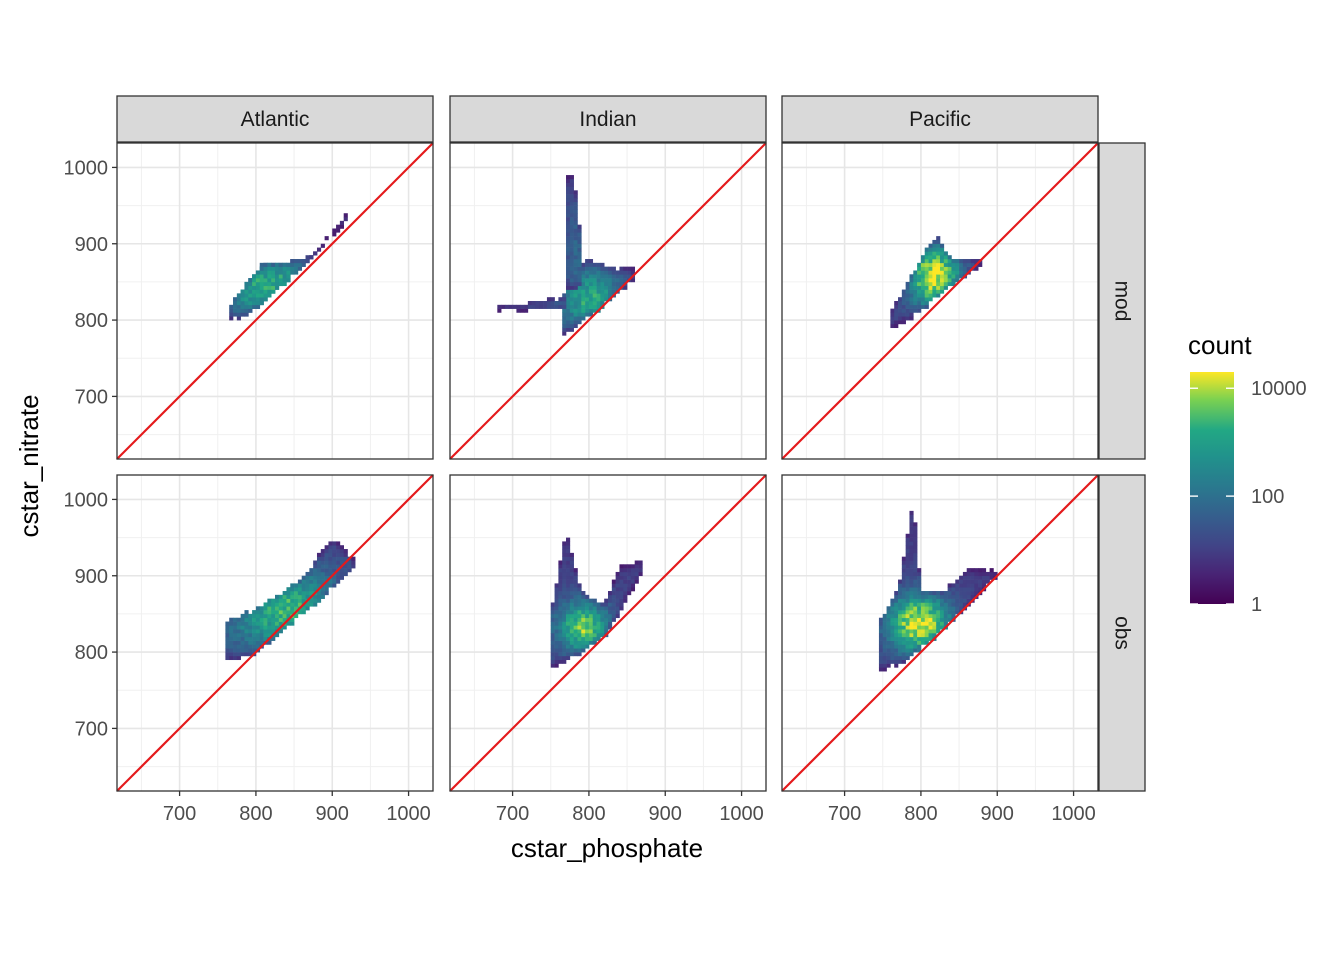 Image resolution: width=1344 pixels, height=960 pixels. I want to click on reference-line-y-equals-x, so click(275, 301).